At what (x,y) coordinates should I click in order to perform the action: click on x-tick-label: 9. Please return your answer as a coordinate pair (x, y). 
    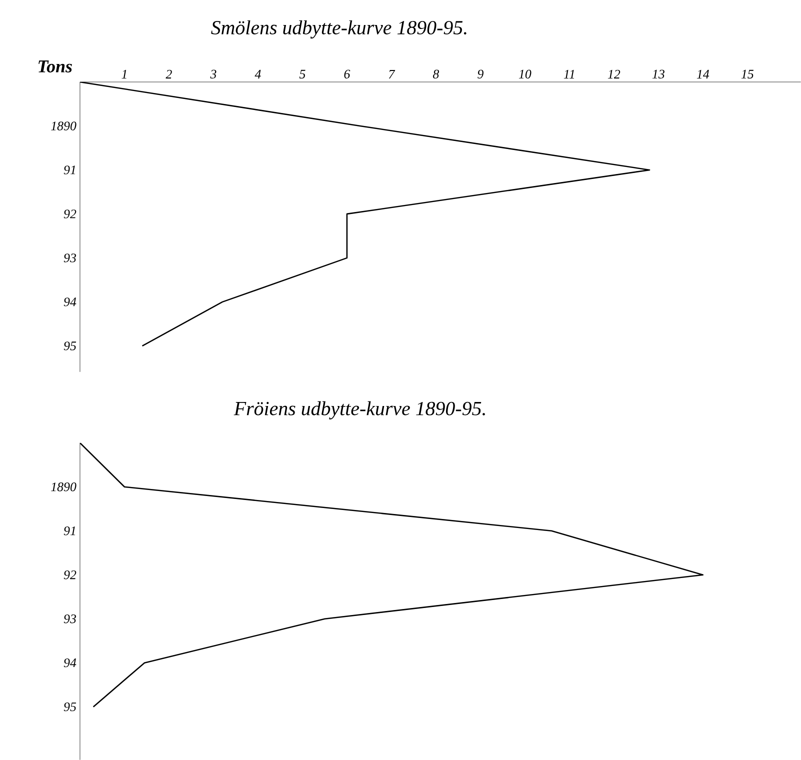
    Looking at the image, I should click on (481, 74).